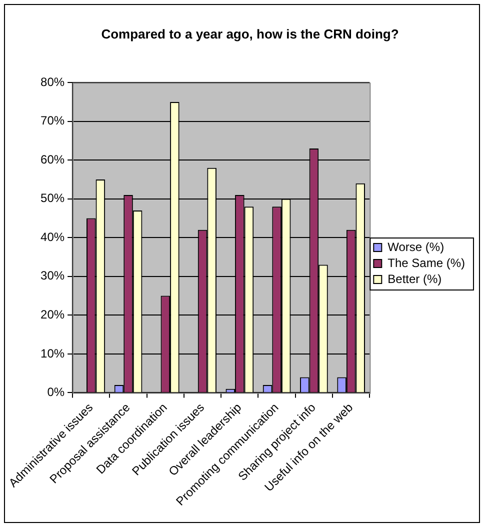 Image resolution: width=486 pixels, height=529 pixels. What do you see at coordinates (56, 392) in the screenshot?
I see `y-tick-label: 0%` at bounding box center [56, 392].